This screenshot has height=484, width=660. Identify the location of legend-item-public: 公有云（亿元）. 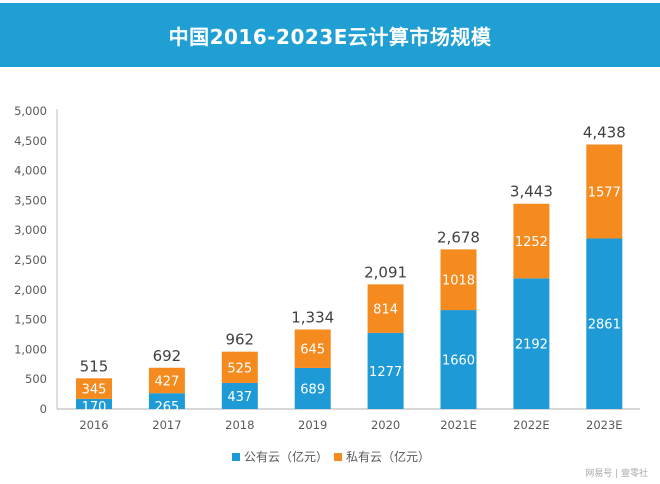
(280, 456).